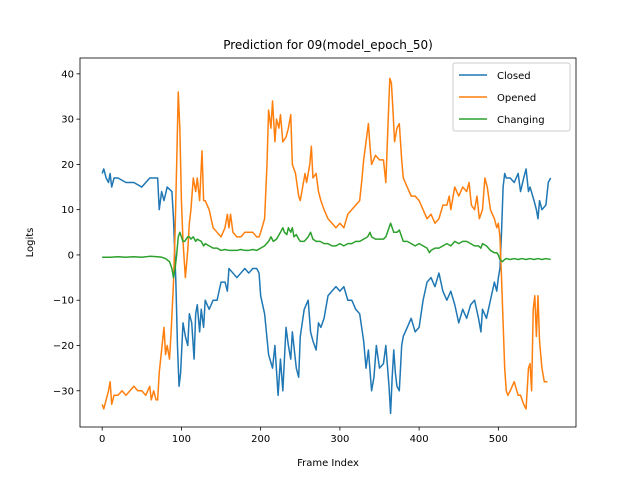  Describe the element at coordinates (67, 74) in the screenshot. I see `y-tick-label: 40` at that location.